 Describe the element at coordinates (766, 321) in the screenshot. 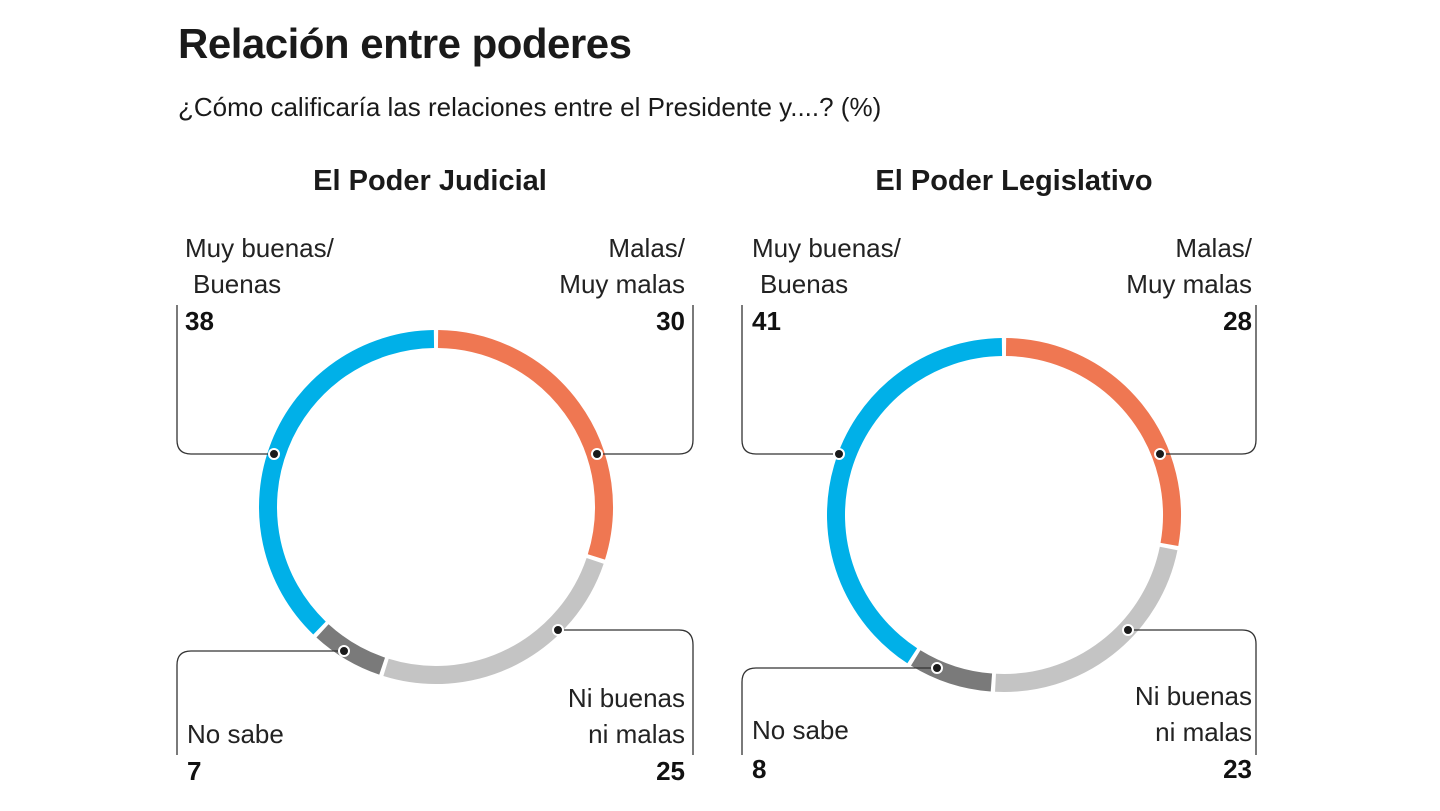

I see `value-buenas: 41` at that location.